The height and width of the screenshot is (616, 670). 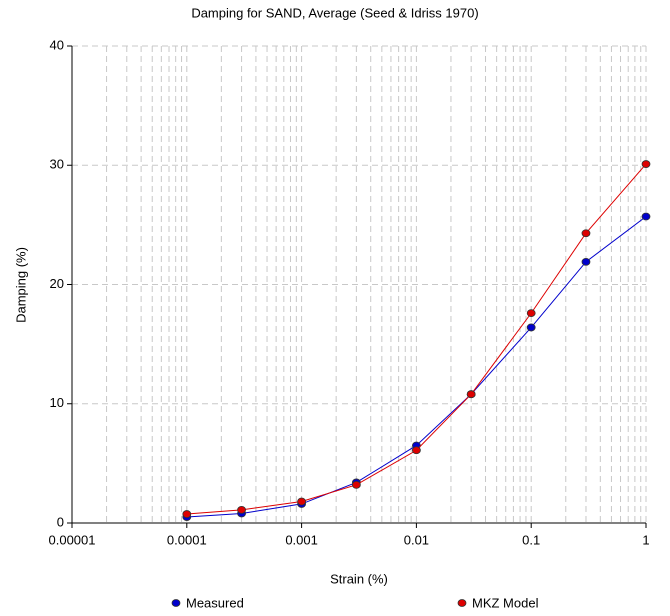 What do you see at coordinates (359, 578) in the screenshot?
I see `x-axis-label: Strain (%)` at bounding box center [359, 578].